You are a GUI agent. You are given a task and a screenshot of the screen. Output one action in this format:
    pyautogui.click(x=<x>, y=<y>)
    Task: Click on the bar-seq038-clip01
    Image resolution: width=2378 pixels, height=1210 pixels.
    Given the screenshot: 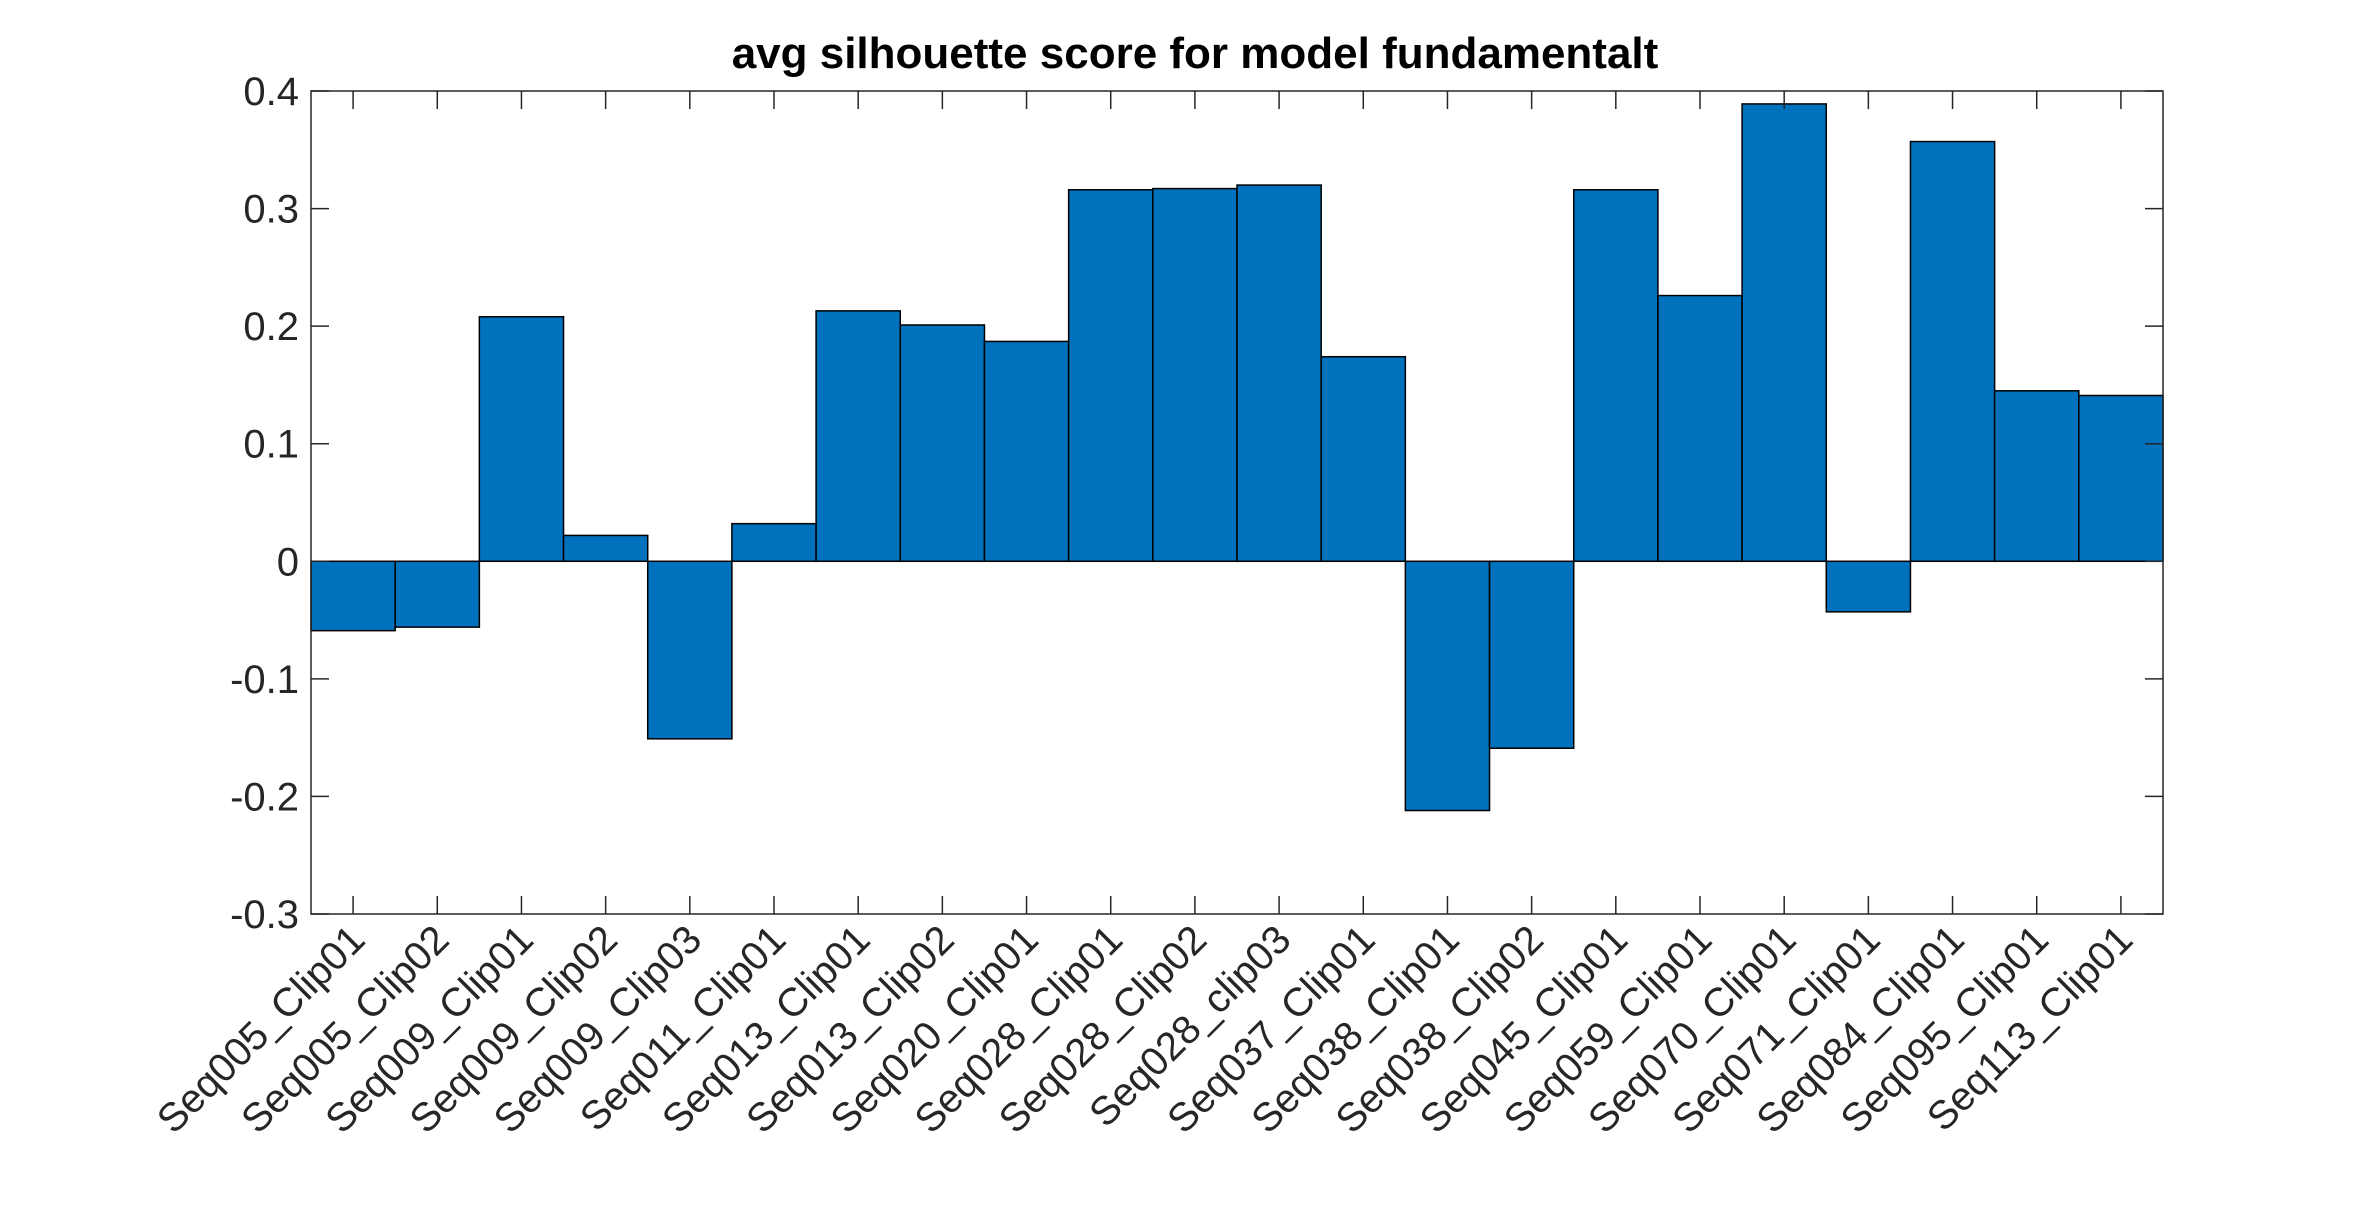 What is the action you would take?
    pyautogui.click(x=1447, y=686)
    